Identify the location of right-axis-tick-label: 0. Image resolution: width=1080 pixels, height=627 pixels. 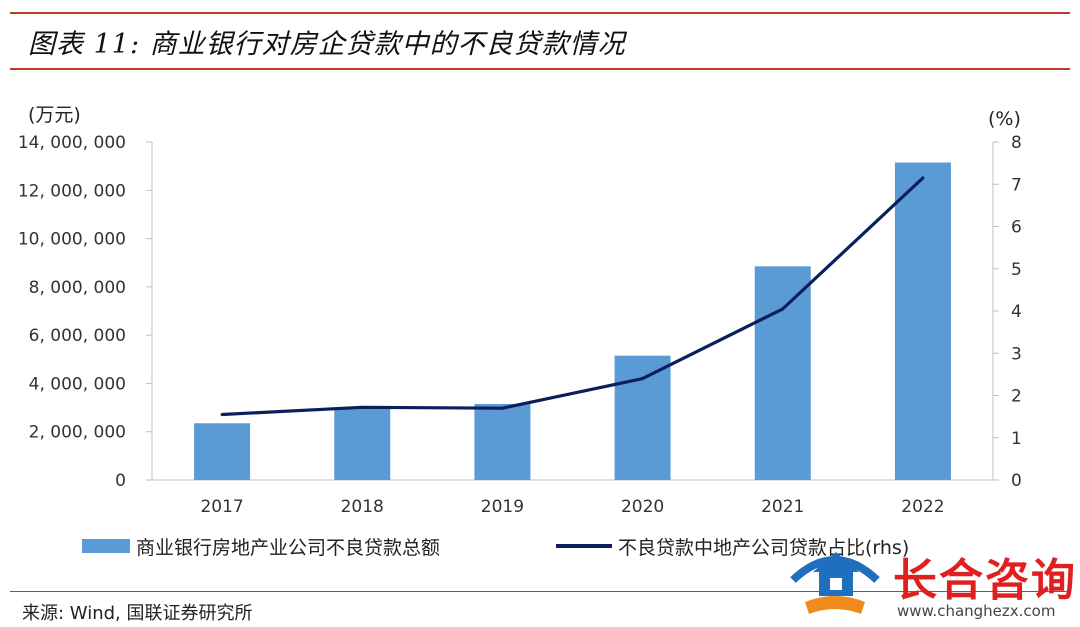
(1016, 481).